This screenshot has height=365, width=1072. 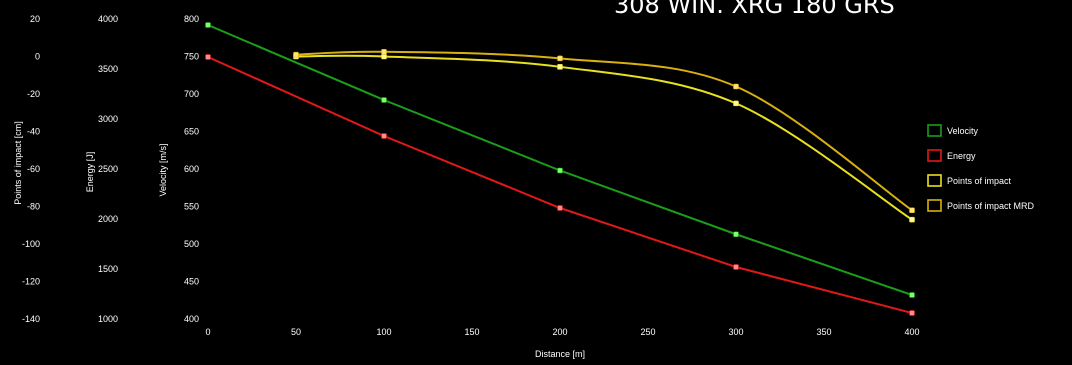 What do you see at coordinates (934, 205) in the screenshot?
I see `legend-swatch-points-of-impact-mrd` at bounding box center [934, 205].